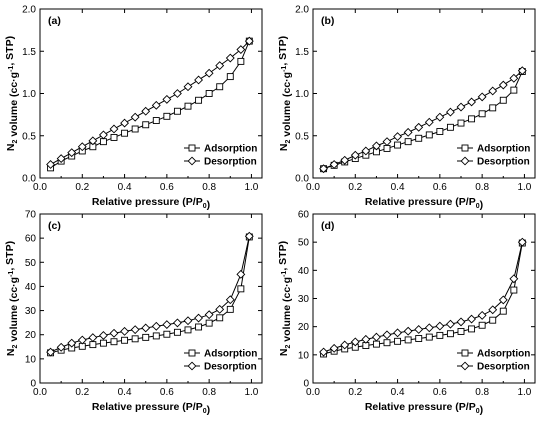 This screenshot has width=550, height=425. Describe the element at coordinates (424, 408) in the screenshot. I see `x-axis-title: Relative pressure (P/P0)` at that location.